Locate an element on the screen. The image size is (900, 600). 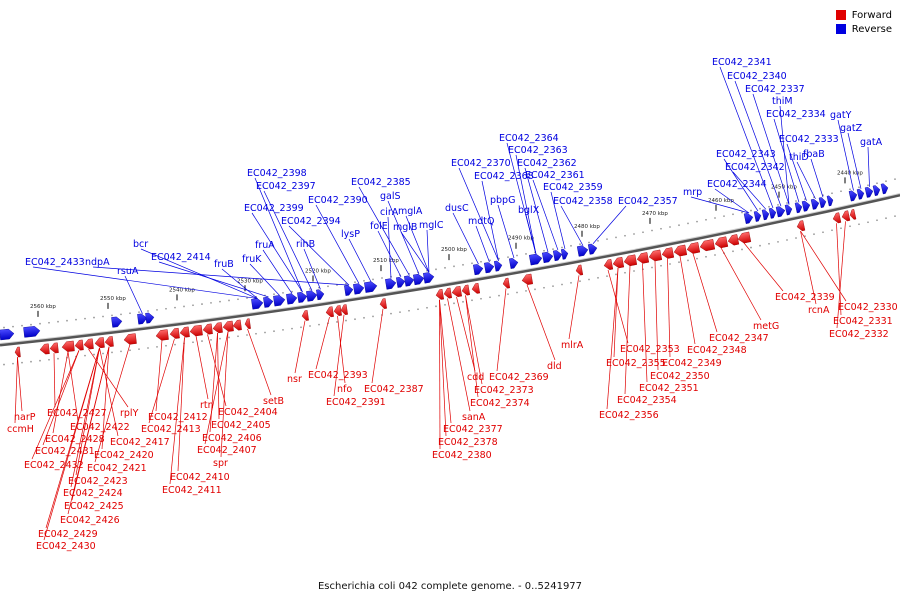
reverse-track-dot is located at coordinates (481, 261).